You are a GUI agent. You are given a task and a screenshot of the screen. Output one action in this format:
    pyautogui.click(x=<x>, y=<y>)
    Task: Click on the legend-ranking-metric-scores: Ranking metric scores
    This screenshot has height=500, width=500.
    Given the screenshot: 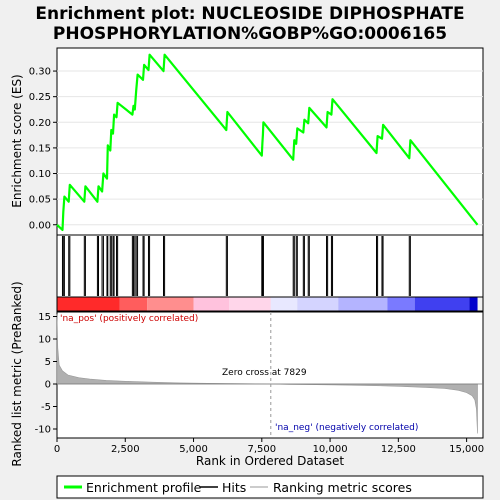 What is the action you would take?
    pyautogui.click(x=342, y=487)
    